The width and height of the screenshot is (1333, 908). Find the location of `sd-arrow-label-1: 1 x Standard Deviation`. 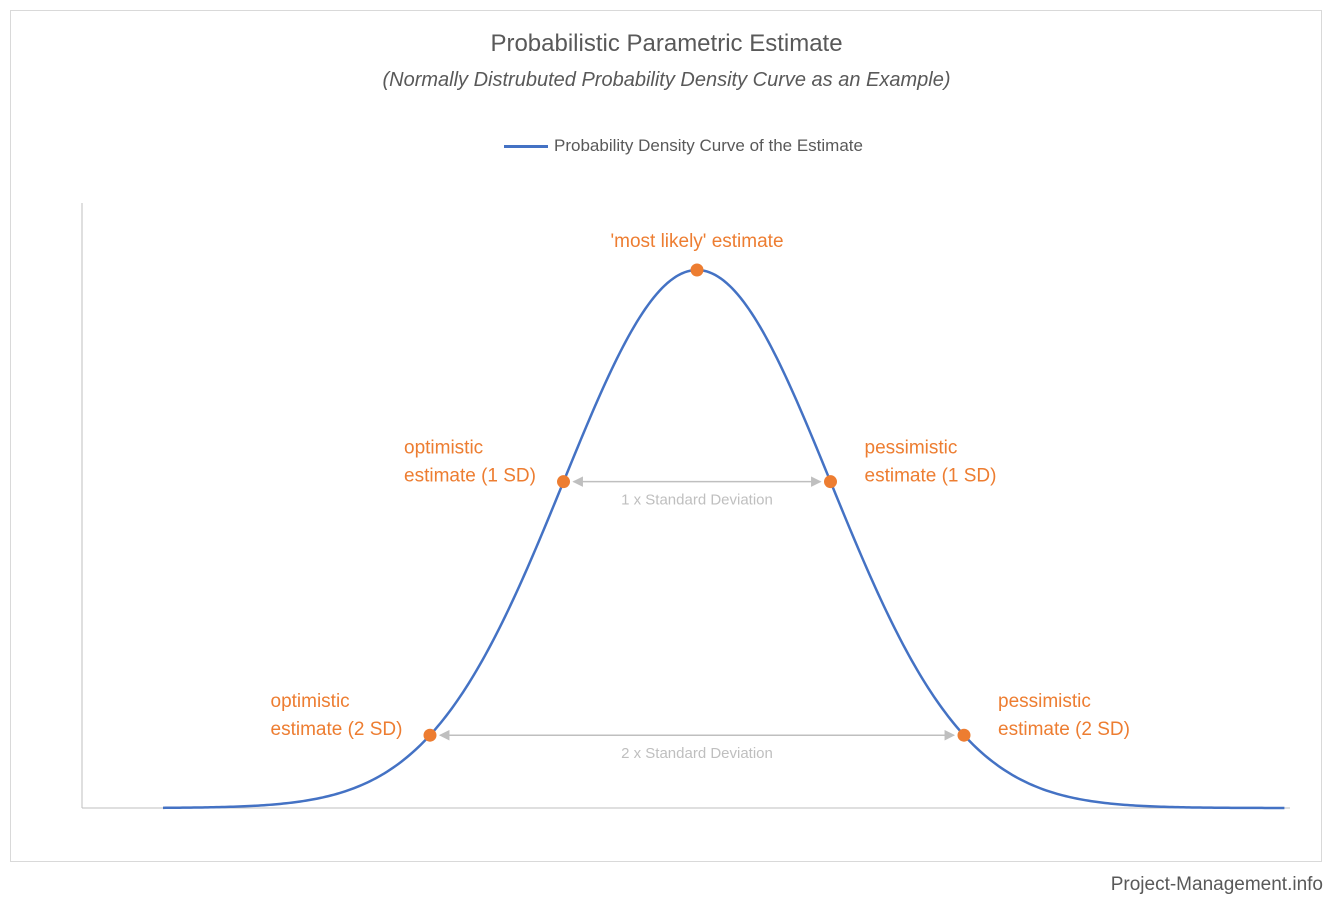

sd-arrow-label-1: 1 x Standard Deviation is located at coordinates (697, 500).